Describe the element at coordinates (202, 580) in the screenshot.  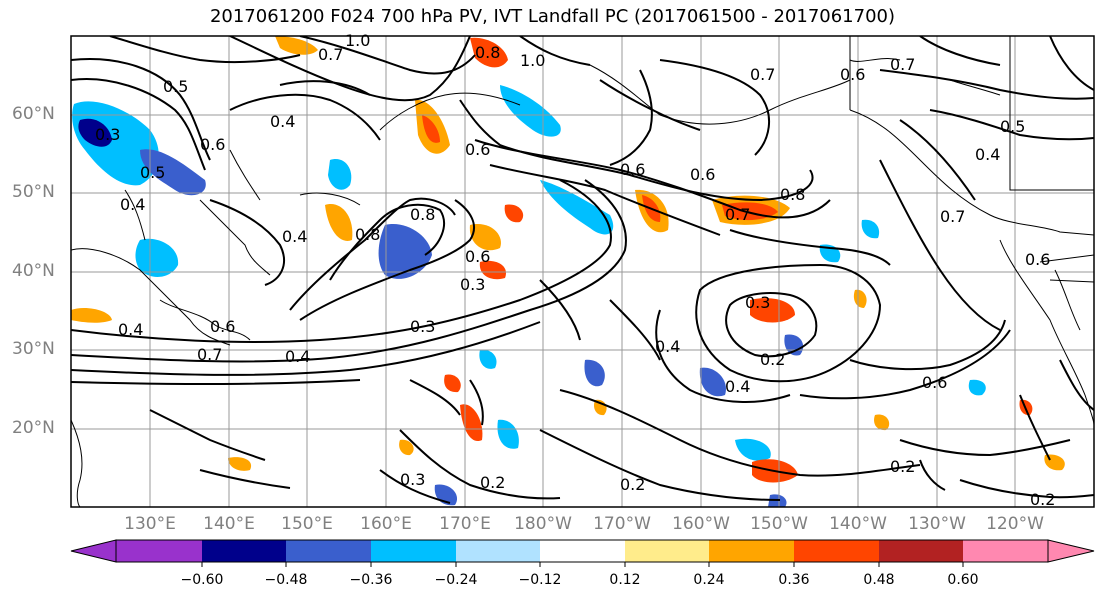
I see `colorbar-tick-label: −0.60` at that location.